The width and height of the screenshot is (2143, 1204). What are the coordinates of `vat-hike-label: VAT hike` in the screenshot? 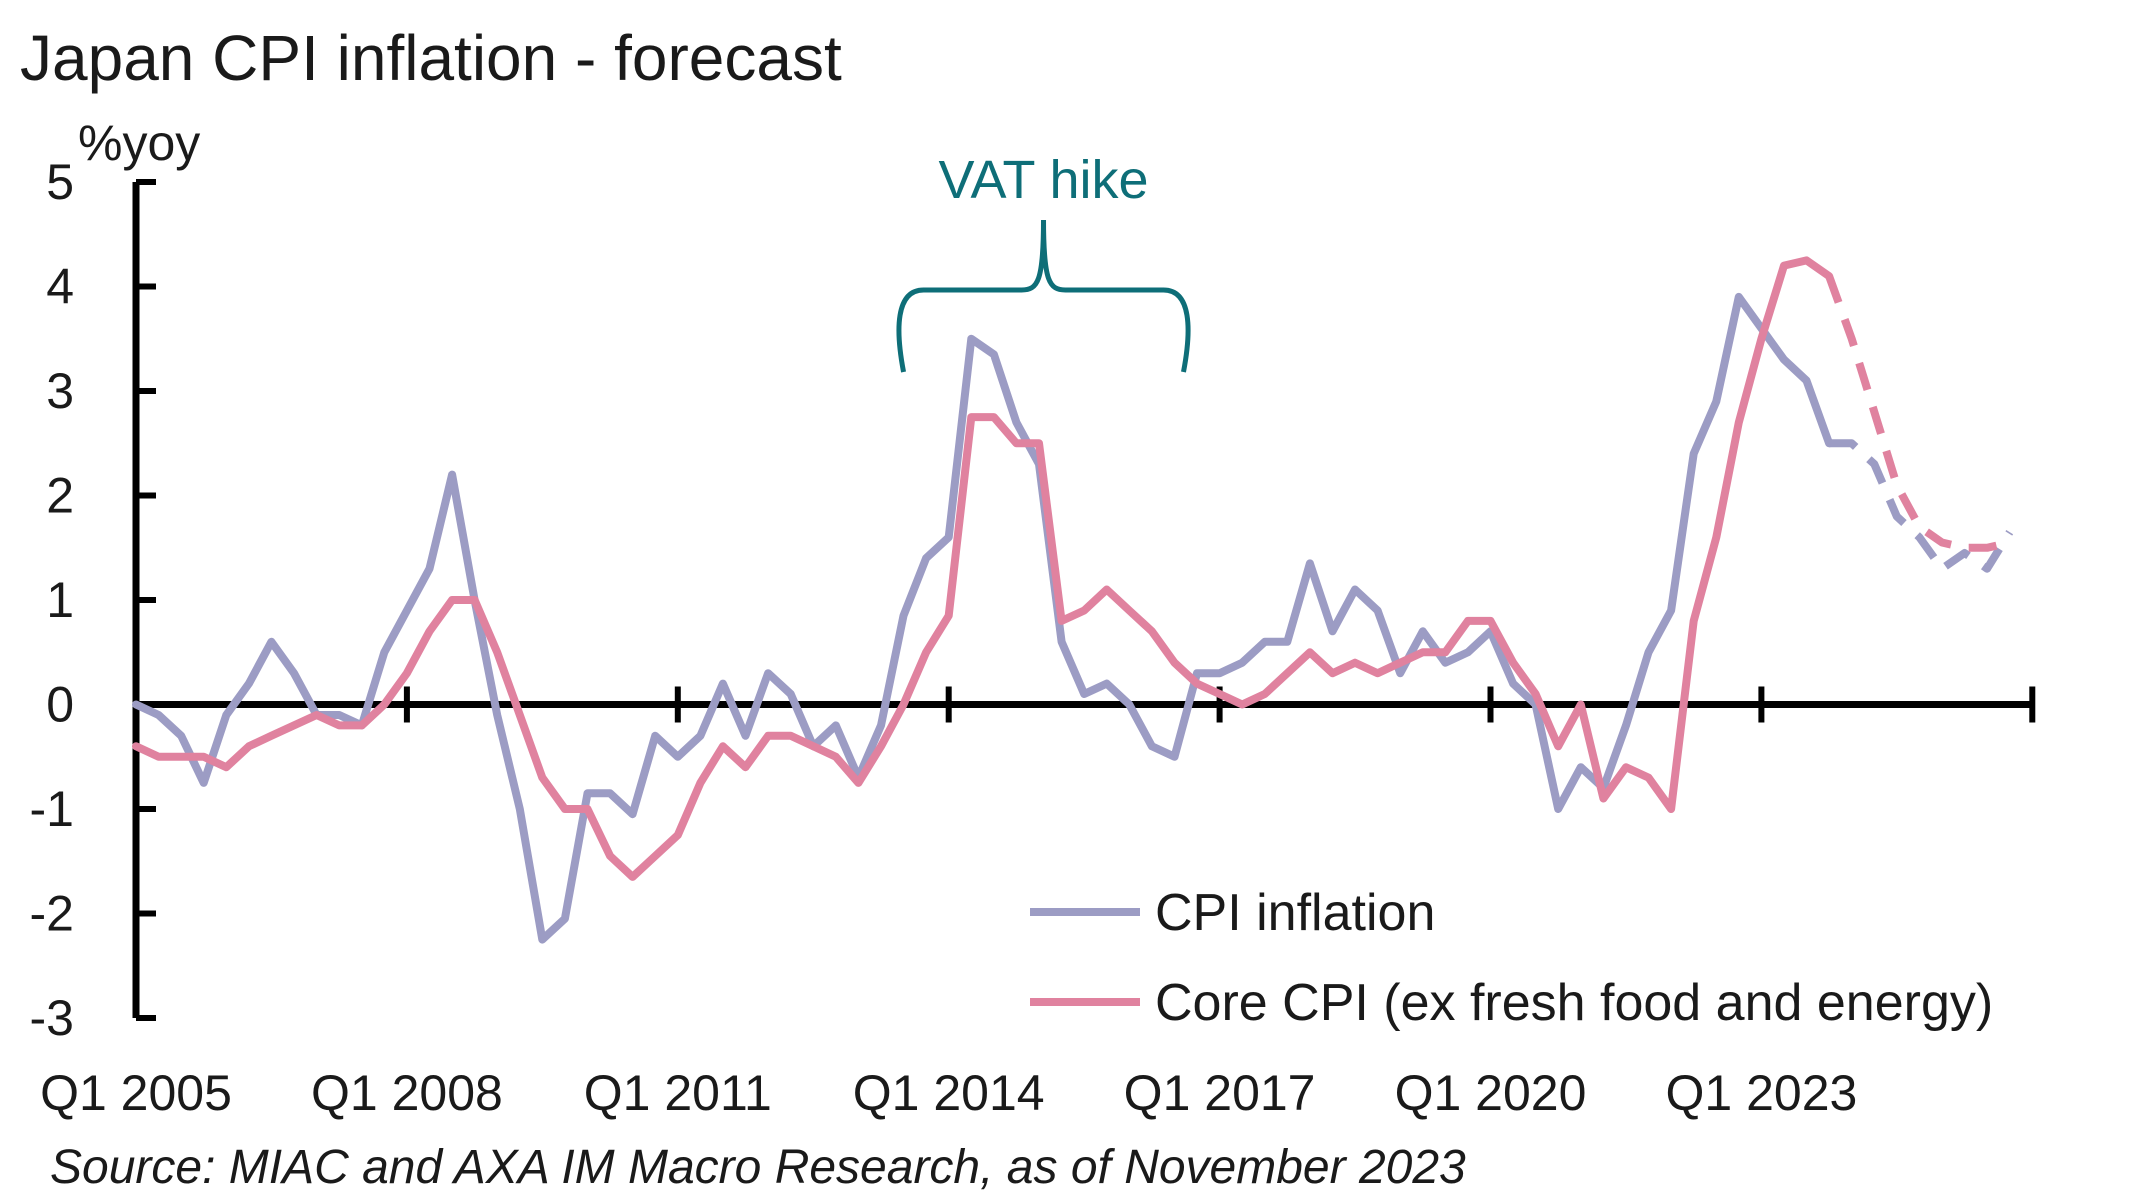 It's located at (1043, 180).